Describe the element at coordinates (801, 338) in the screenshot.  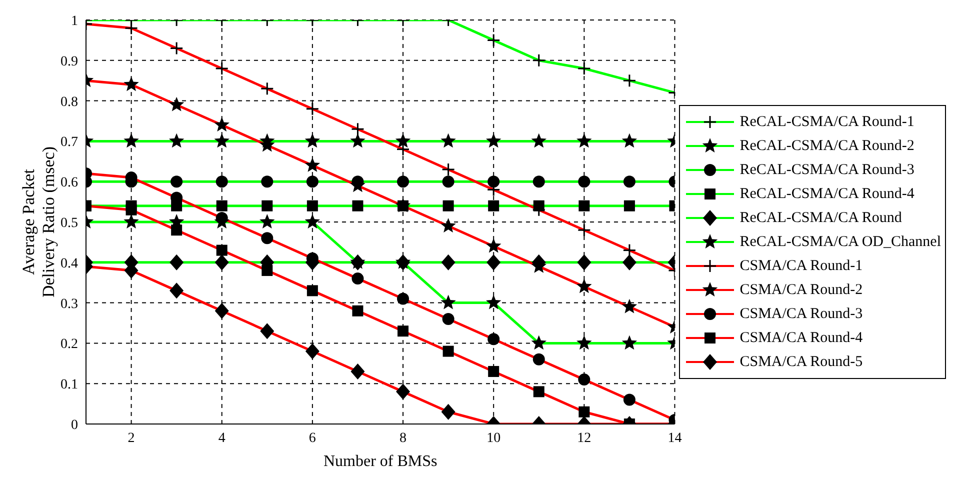
I see `legend-label: CSMA/CA Round-4` at that location.